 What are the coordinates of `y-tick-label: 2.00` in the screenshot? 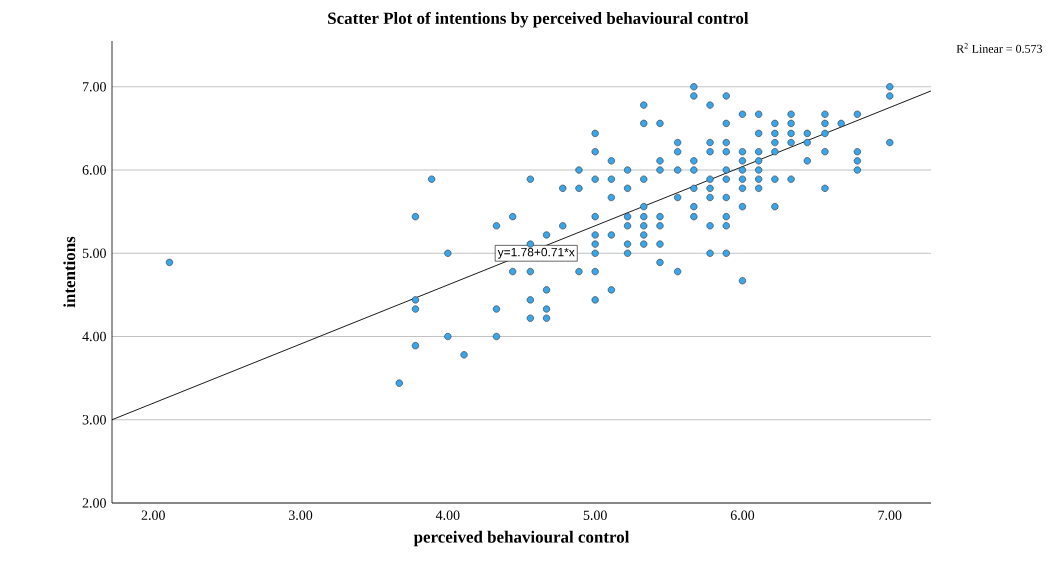 It's located at (94, 503).